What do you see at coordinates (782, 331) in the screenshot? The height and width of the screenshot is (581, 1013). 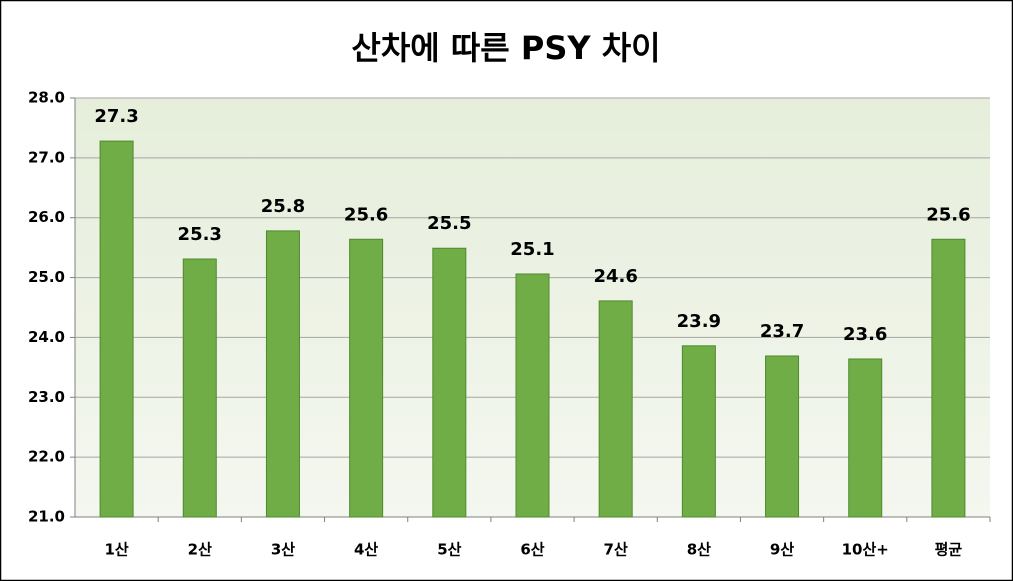 I see `value-label: 23.7` at bounding box center [782, 331].